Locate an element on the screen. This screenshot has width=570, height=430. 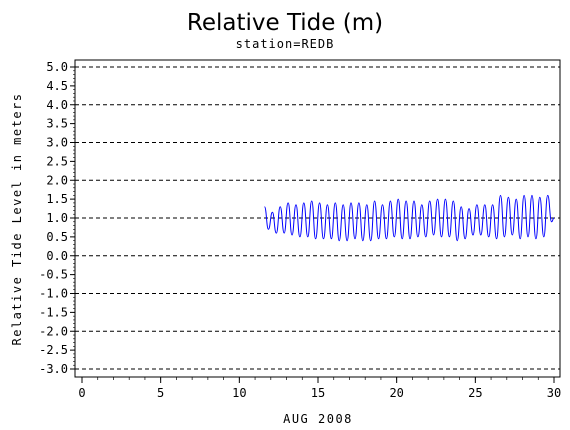
x-axis-label: AUG 2008 is located at coordinates (318, 419).